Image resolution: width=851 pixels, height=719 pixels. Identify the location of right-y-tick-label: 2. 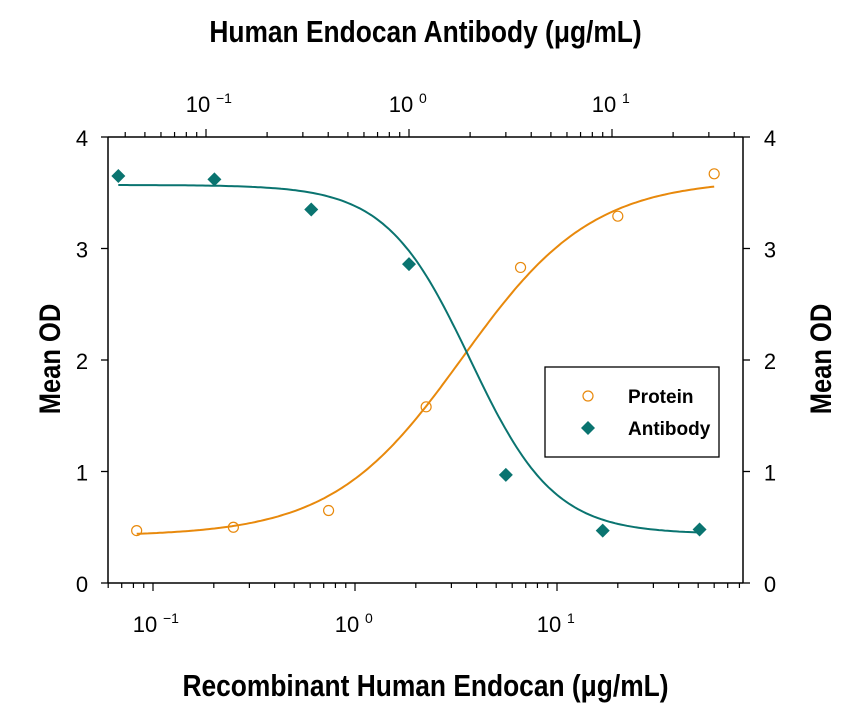
(770, 361).